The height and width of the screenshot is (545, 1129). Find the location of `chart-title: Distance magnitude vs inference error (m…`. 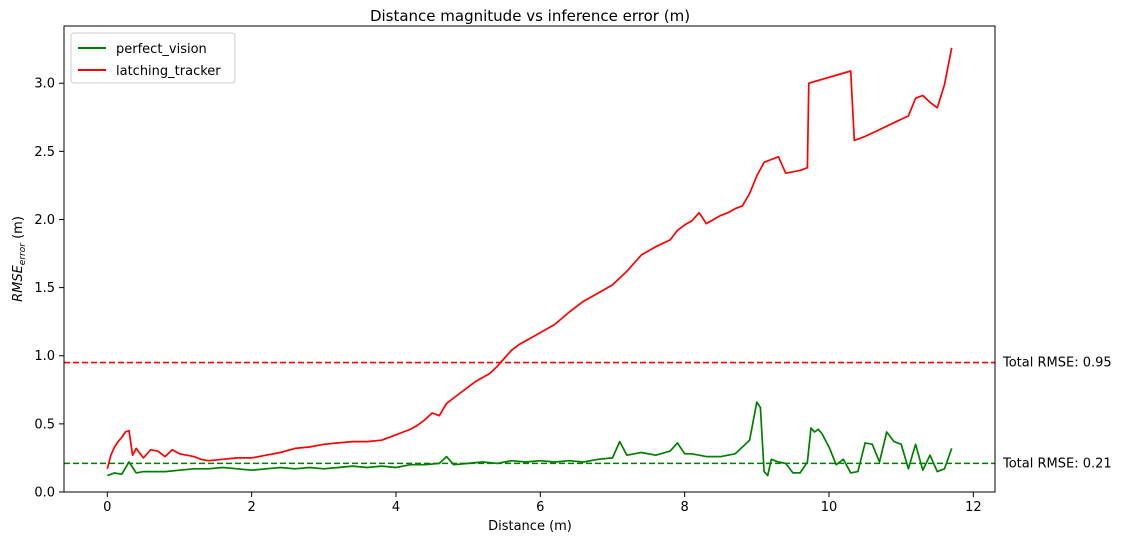

chart-title: Distance magnitude vs inference error (m… is located at coordinates (530, 16).